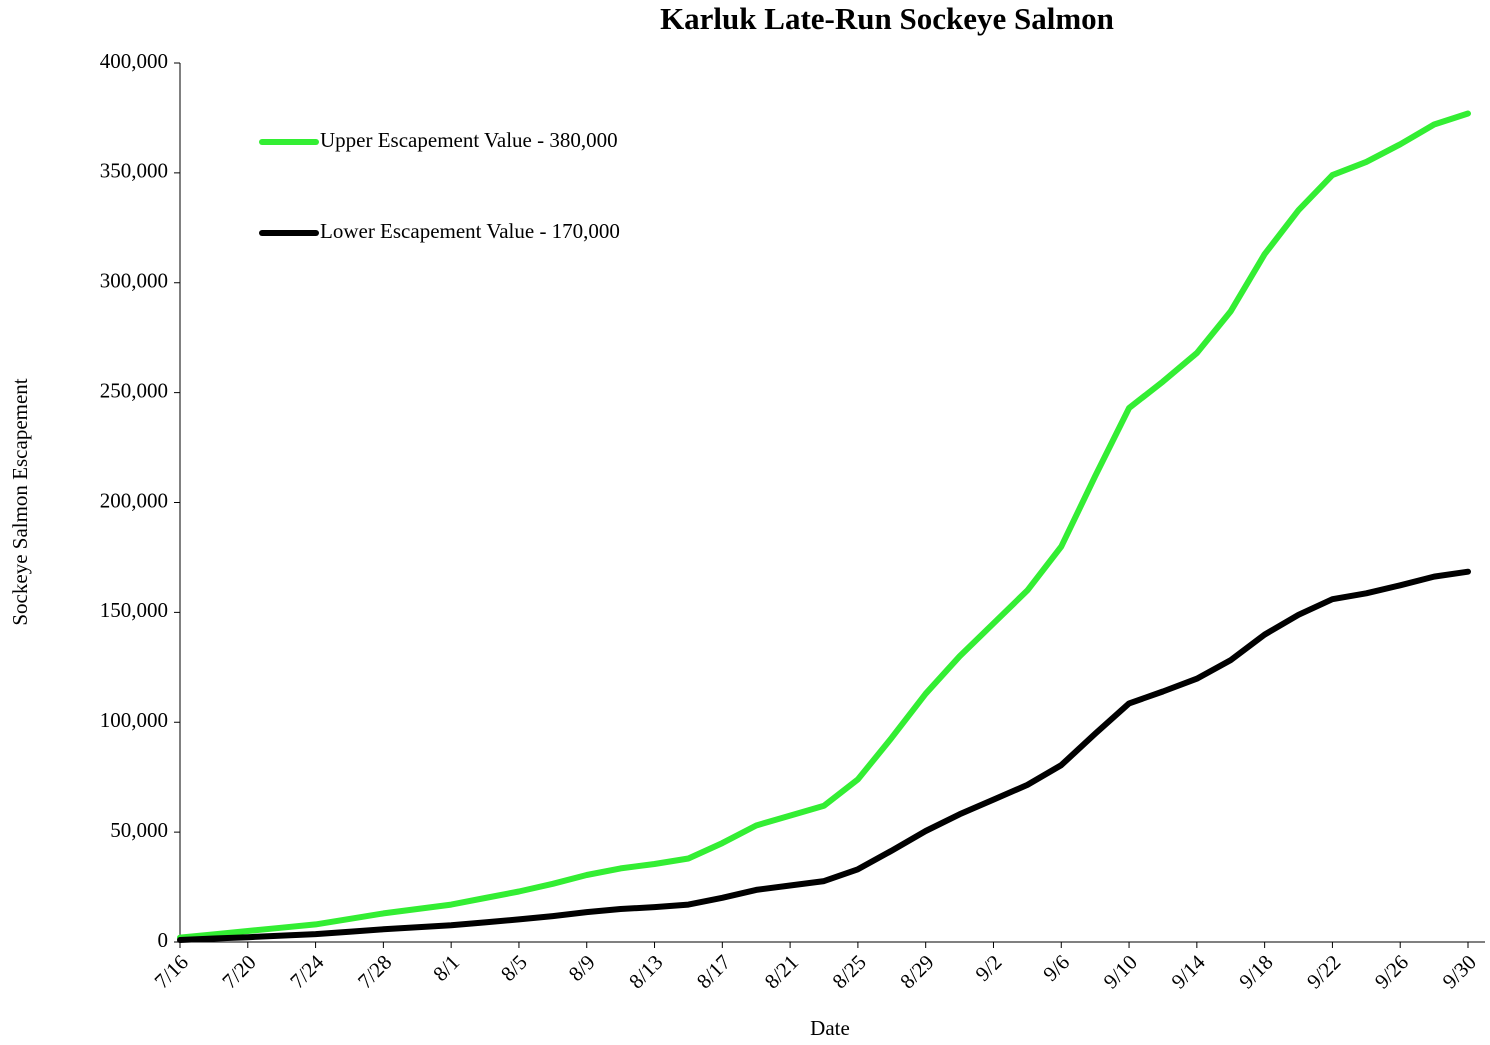  I want to click on x-tick-label: 8/5, so click(514, 968).